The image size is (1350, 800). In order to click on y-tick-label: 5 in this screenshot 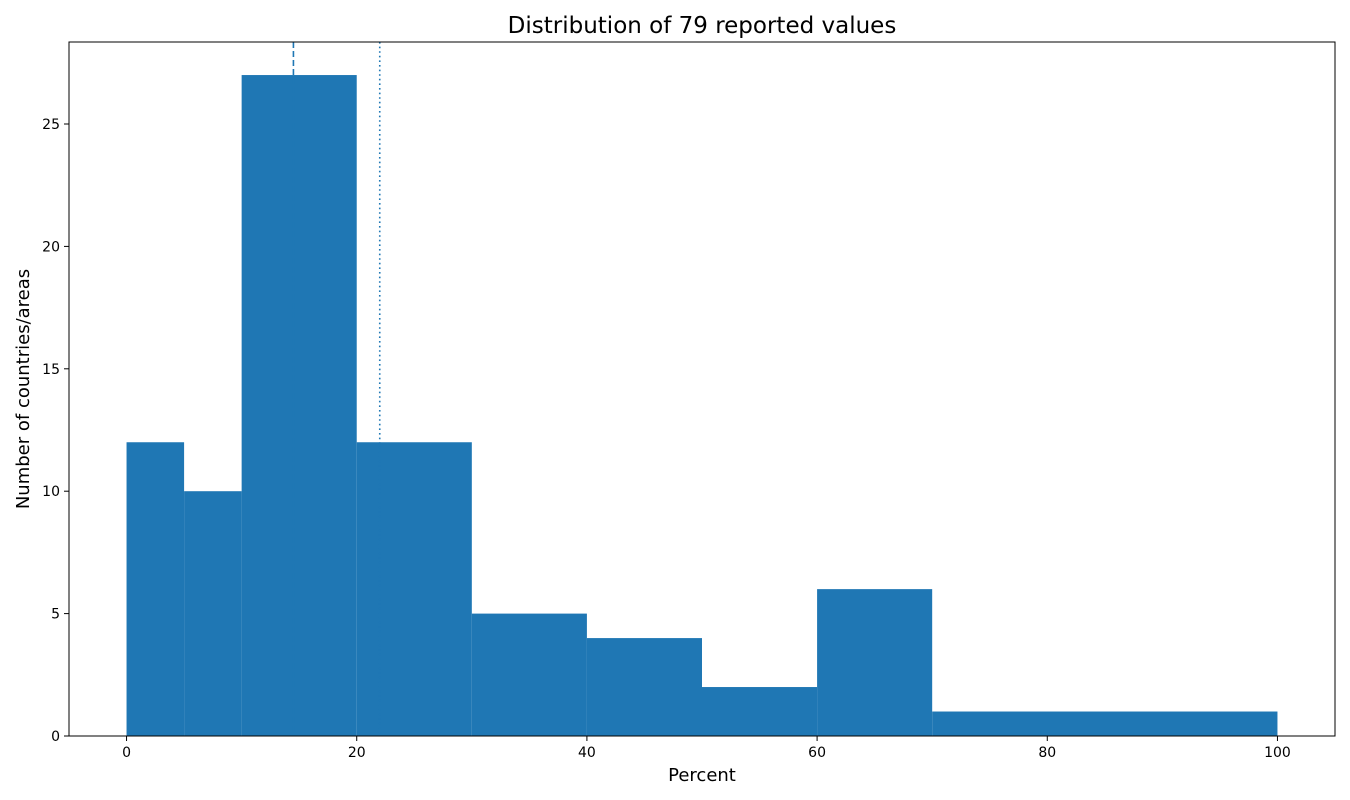, I will do `click(55, 615)`.